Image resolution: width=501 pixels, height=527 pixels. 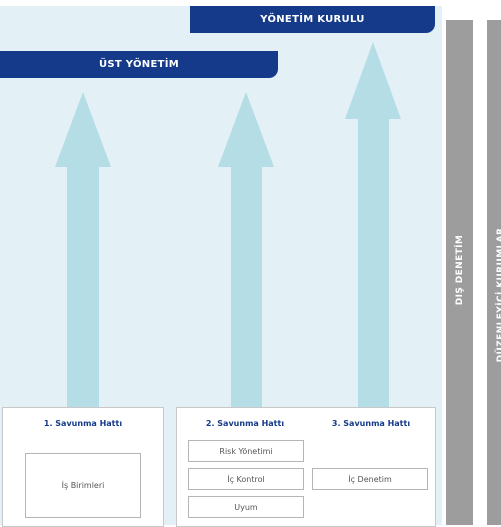 I want to click on internal-control-box: İç Kontrol, so click(x=246, y=479).